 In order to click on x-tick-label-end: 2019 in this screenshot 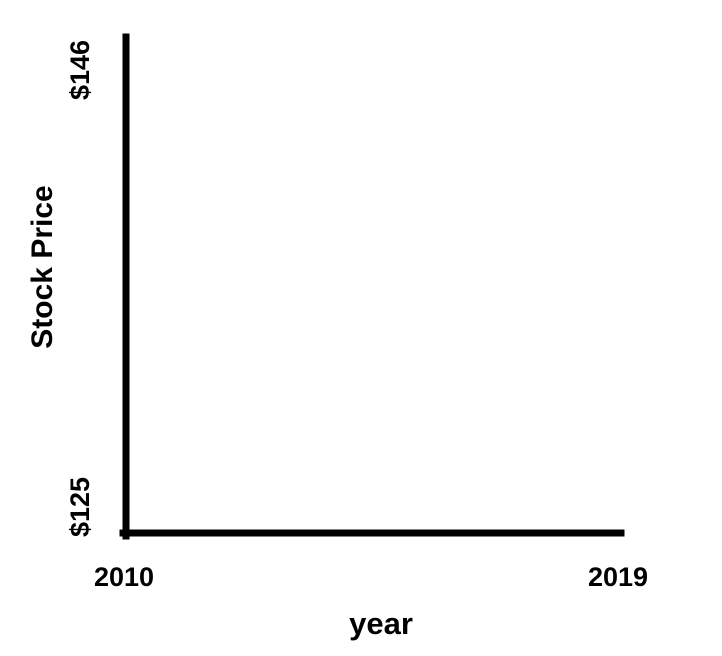, I will do `click(618, 577)`.